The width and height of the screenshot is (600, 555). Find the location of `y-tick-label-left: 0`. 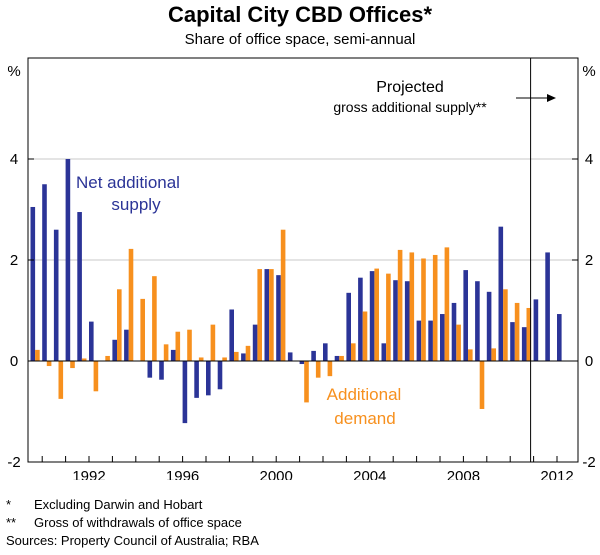

y-tick-label-left: 0 is located at coordinates (14, 361).